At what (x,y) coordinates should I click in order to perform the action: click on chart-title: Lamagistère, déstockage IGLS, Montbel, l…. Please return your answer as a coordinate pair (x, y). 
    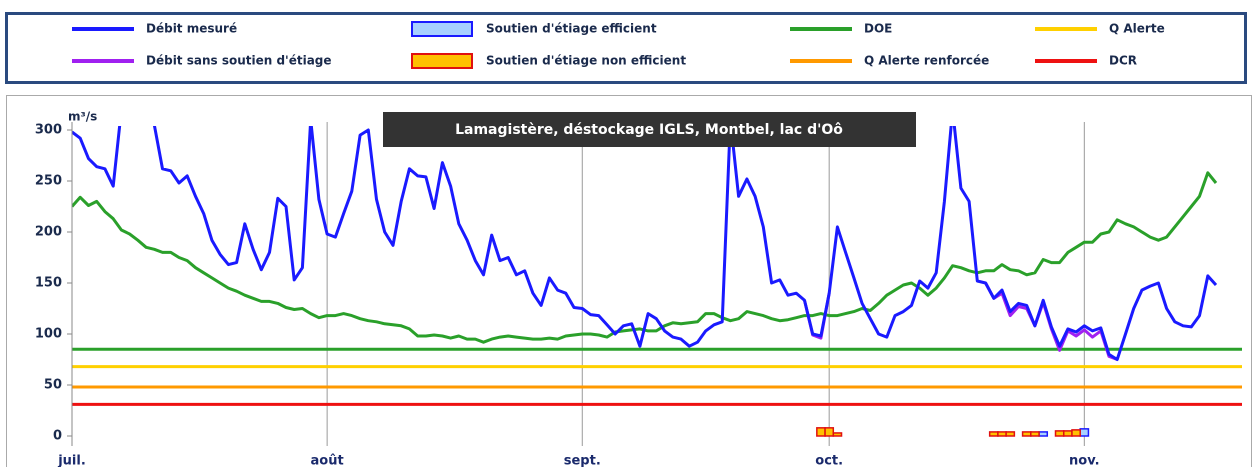
    Looking at the image, I should click on (649, 130).